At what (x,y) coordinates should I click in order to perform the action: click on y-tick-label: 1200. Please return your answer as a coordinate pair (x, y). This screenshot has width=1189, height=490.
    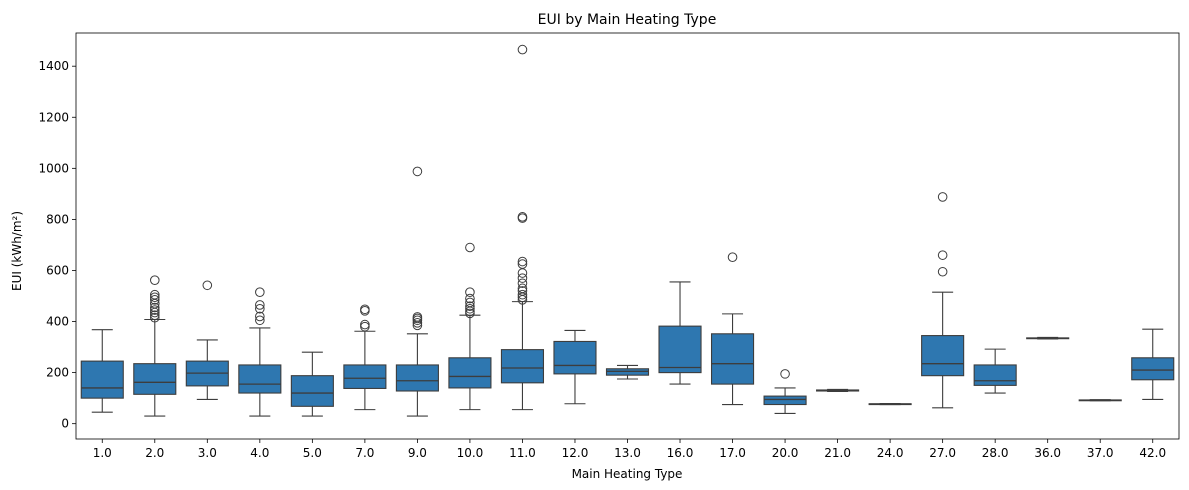
    Looking at the image, I should click on (53, 117).